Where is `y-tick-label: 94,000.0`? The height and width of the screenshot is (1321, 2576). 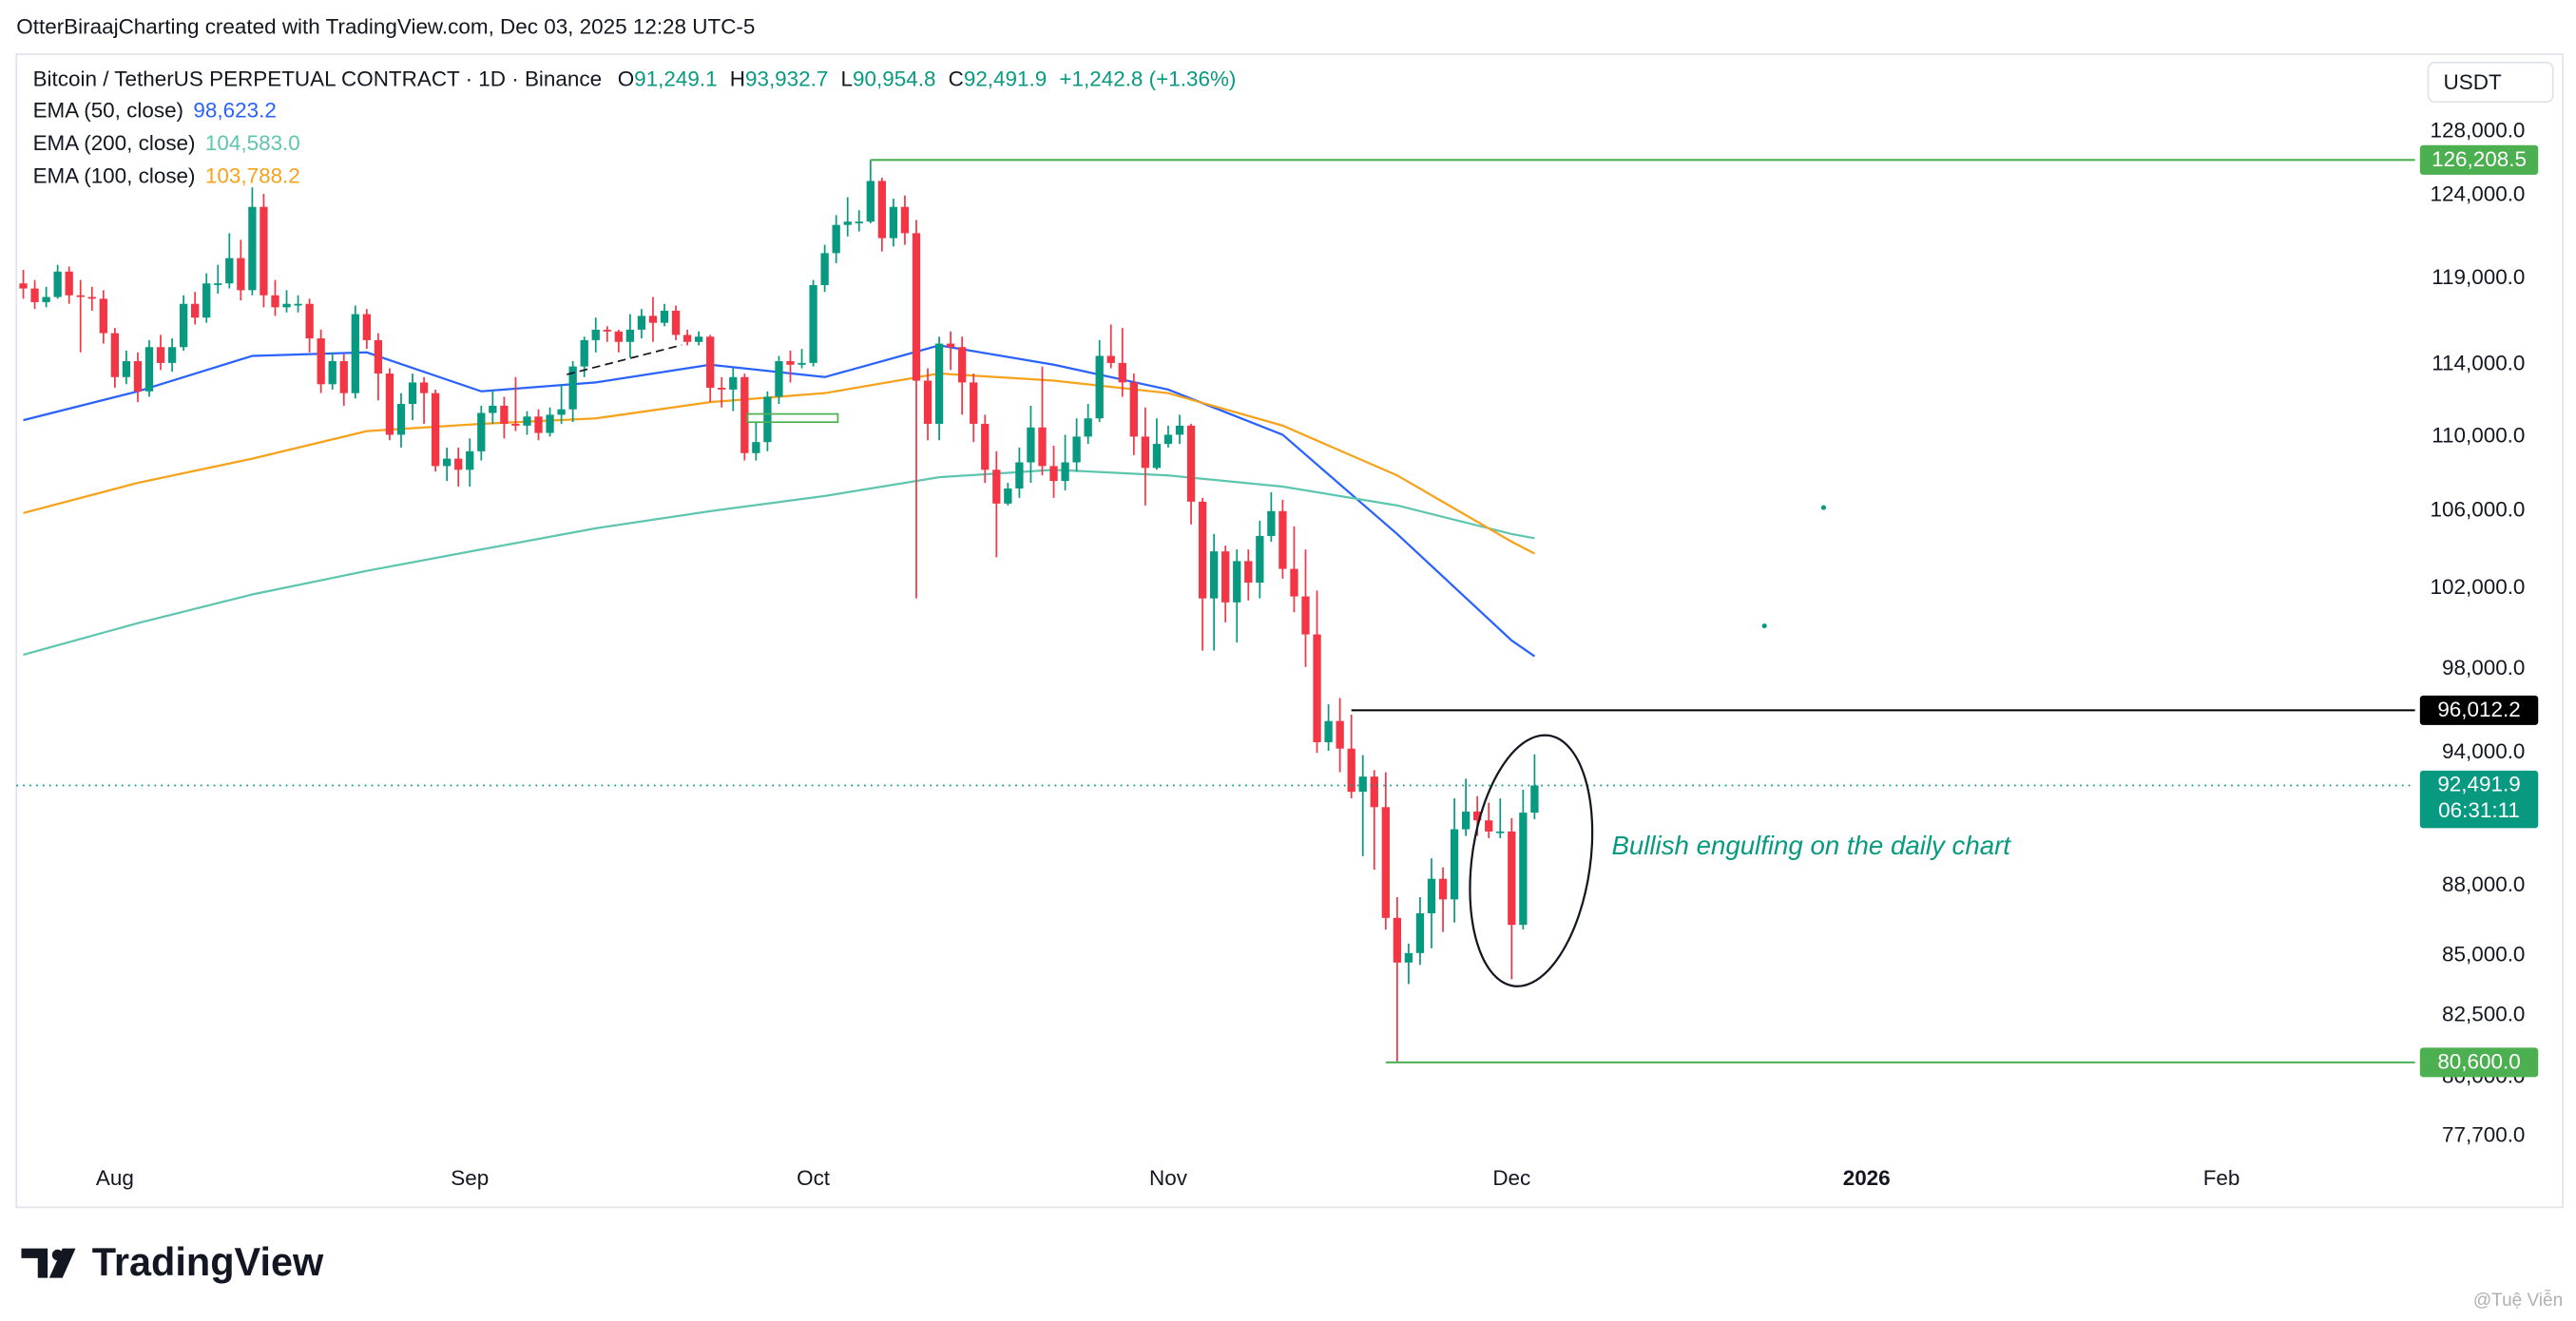
y-tick-label: 94,000.0 is located at coordinates (2484, 751).